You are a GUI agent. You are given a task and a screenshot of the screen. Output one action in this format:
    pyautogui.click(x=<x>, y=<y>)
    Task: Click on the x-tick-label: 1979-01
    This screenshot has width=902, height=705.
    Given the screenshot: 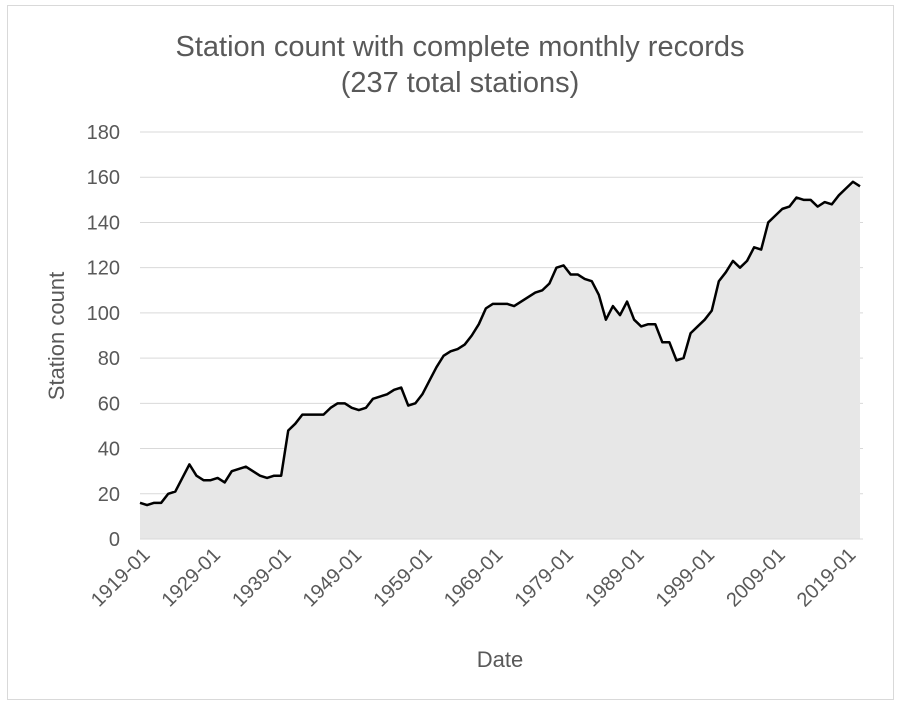 What is the action you would take?
    pyautogui.click(x=544, y=577)
    